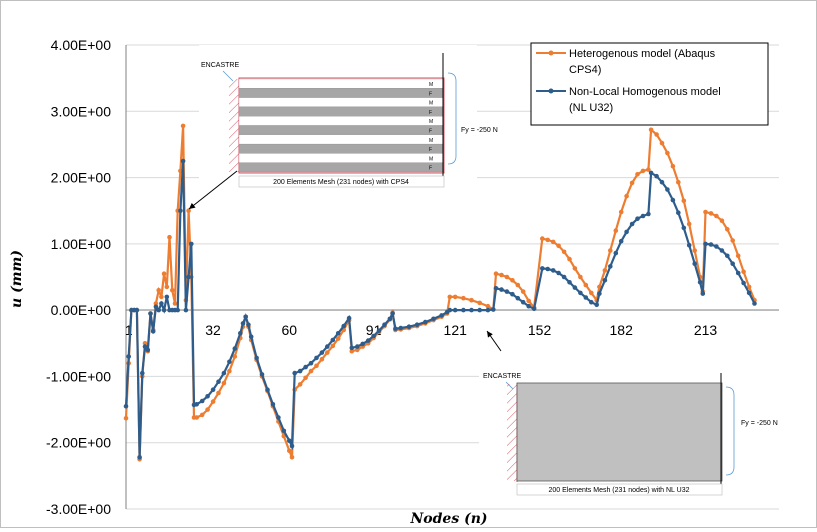 The height and width of the screenshot is (532, 817). Describe the element at coordinates (645, 92) in the screenshot. I see `legend-label-nonlocal-1: Non-Local Homogenous model` at that location.